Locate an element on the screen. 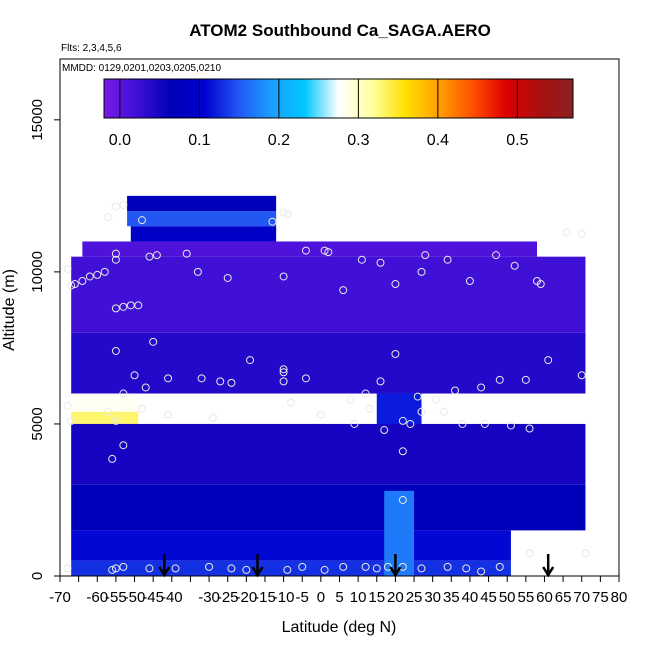  x-tick-label: 55 is located at coordinates (525, 597).